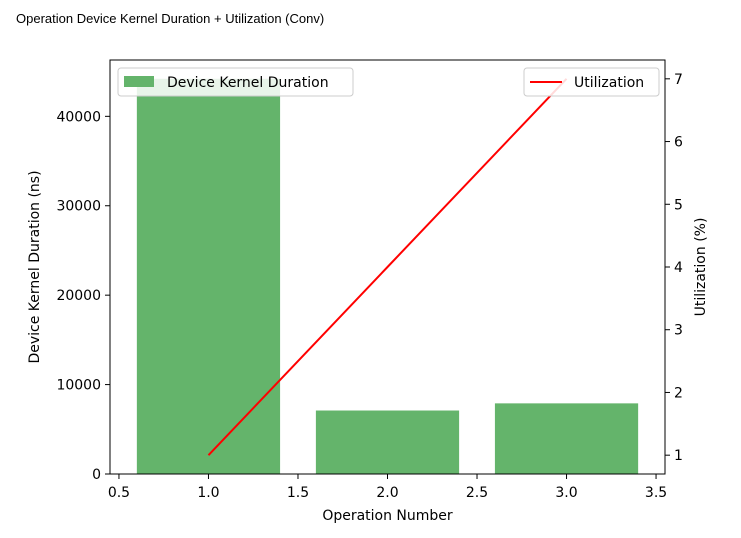 The width and height of the screenshot is (741, 538). What do you see at coordinates (678, 268) in the screenshot?
I see `y2-tick-label: 4` at bounding box center [678, 268].